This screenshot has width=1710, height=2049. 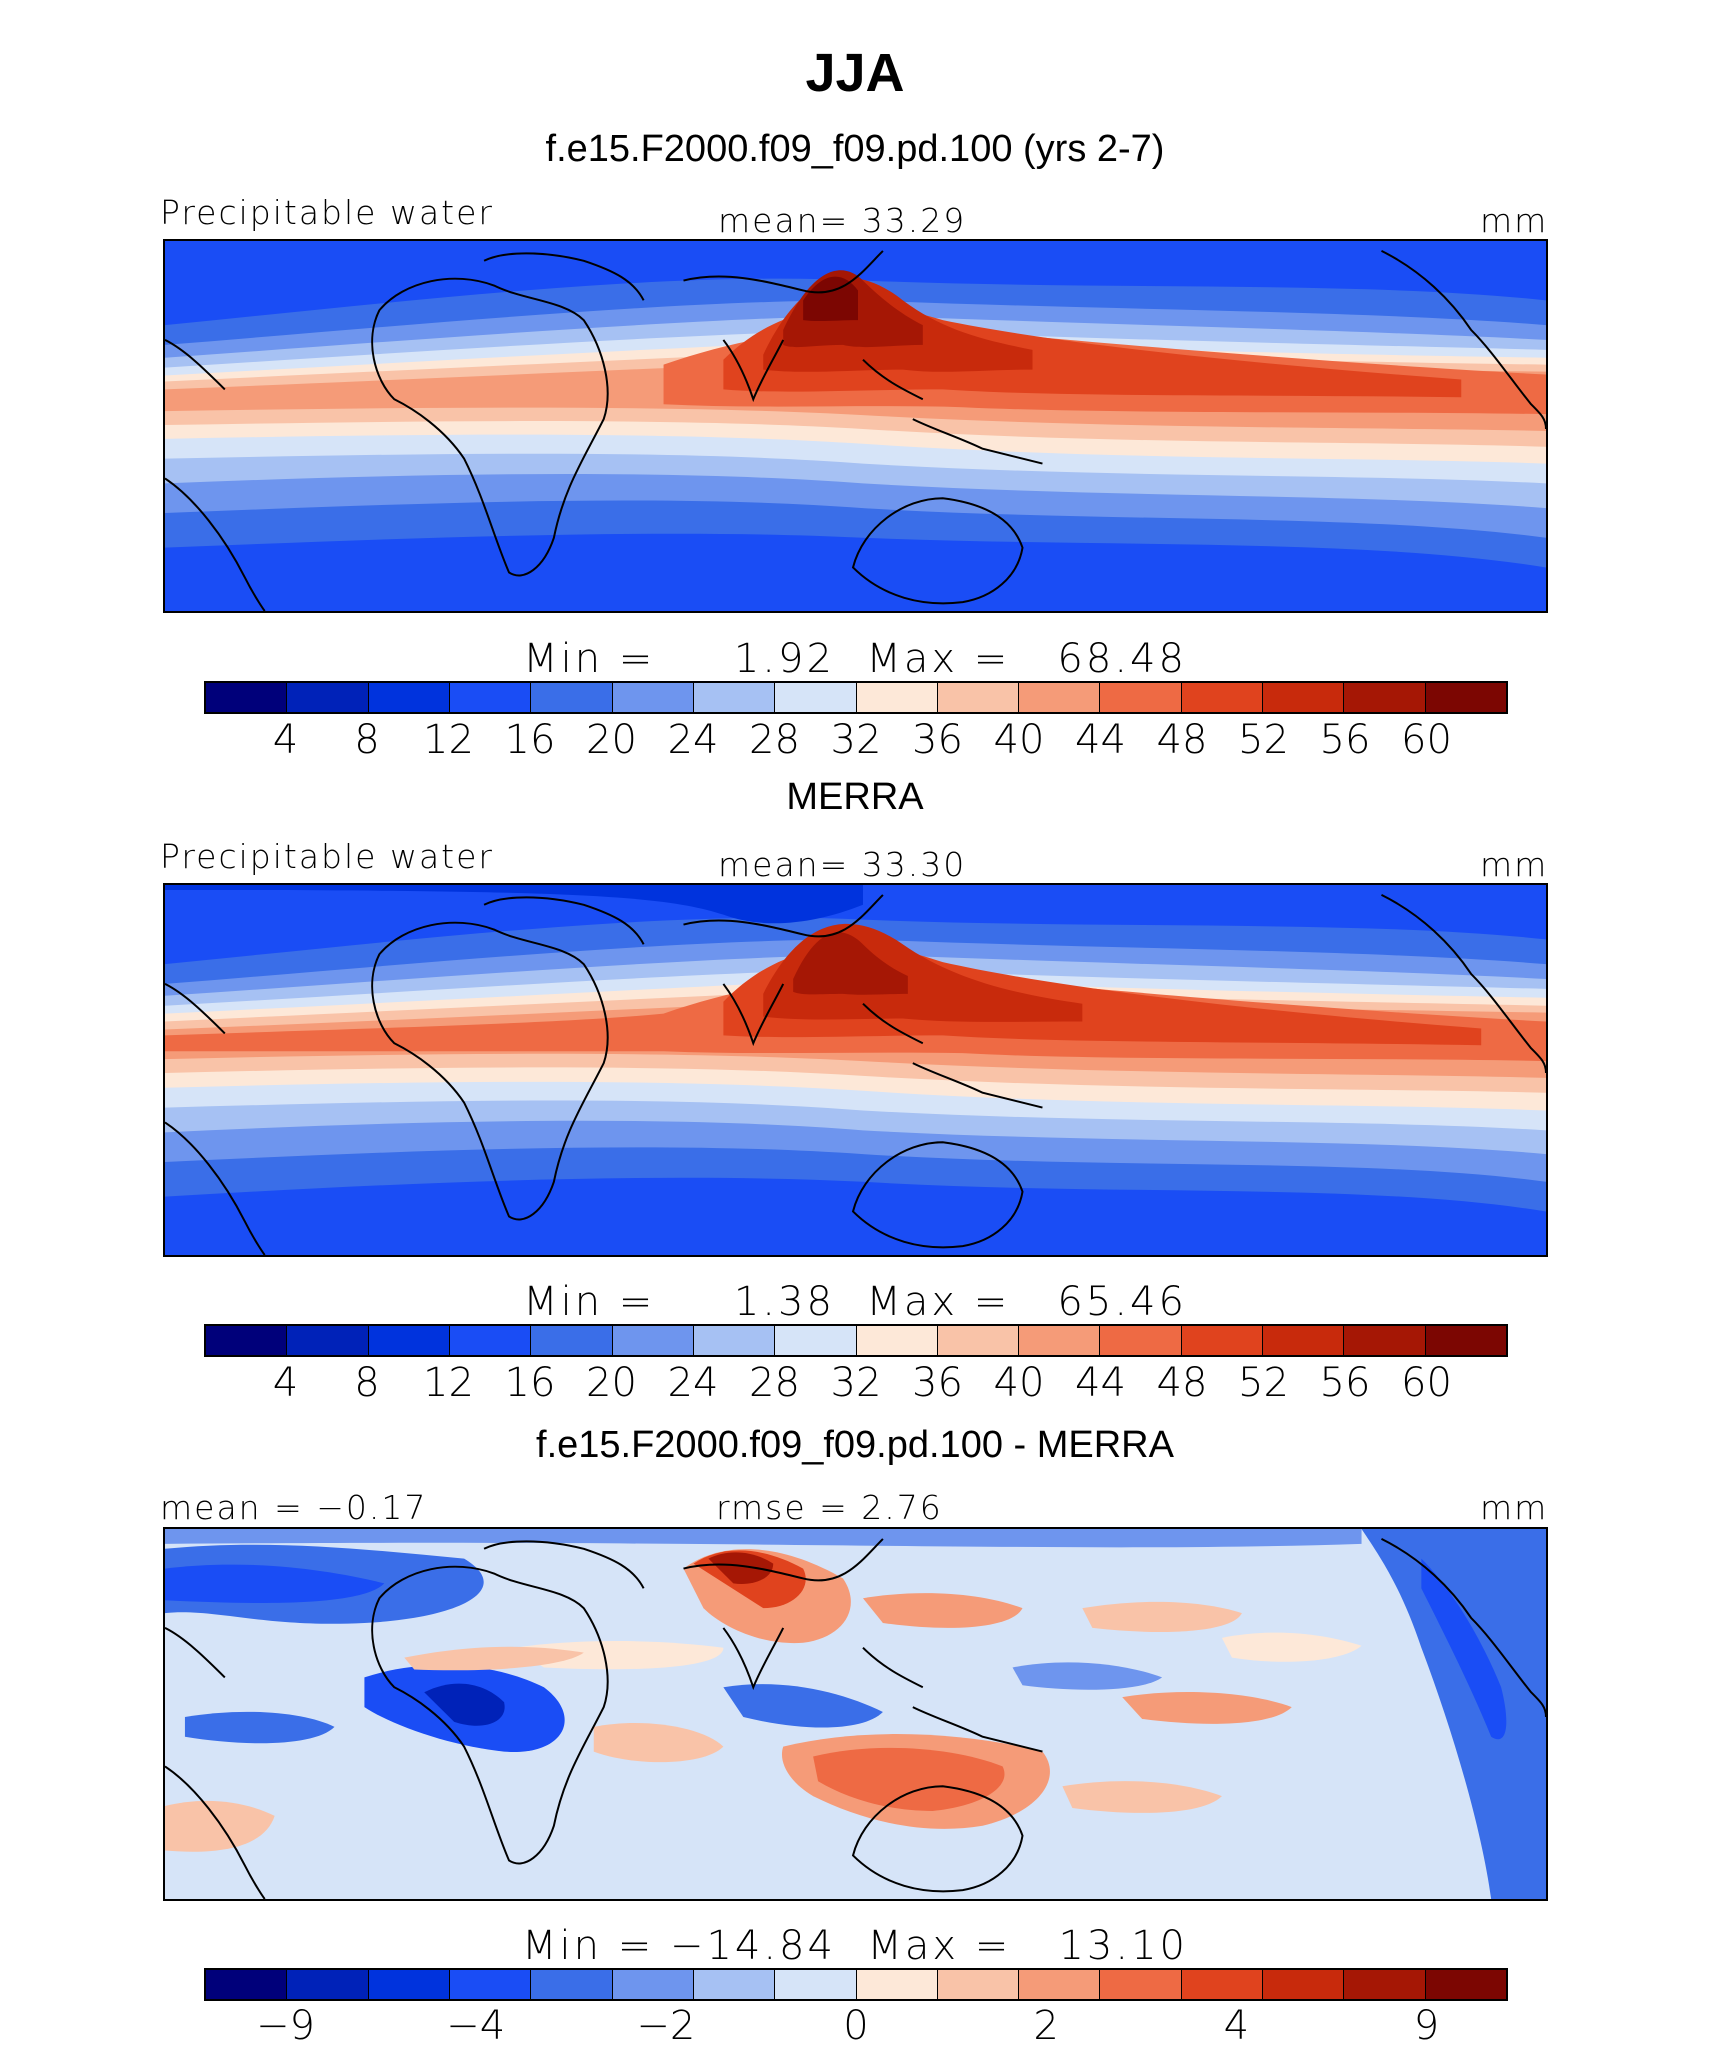 I want to click on panel1-case-title: f.e15.F2000.f09_f09.pd.100 (yrs 2-7), so click(x=855, y=149).